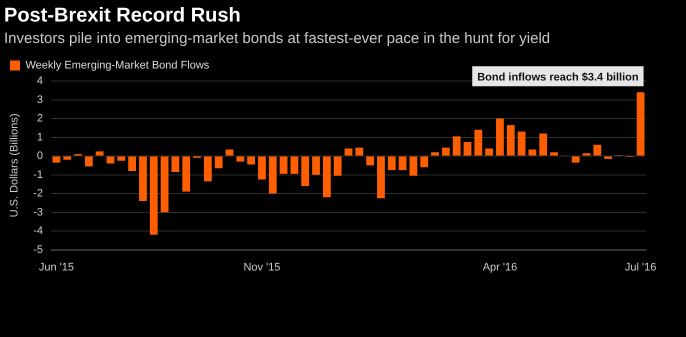  I want to click on y-tick-label: -1, so click(38, 174).